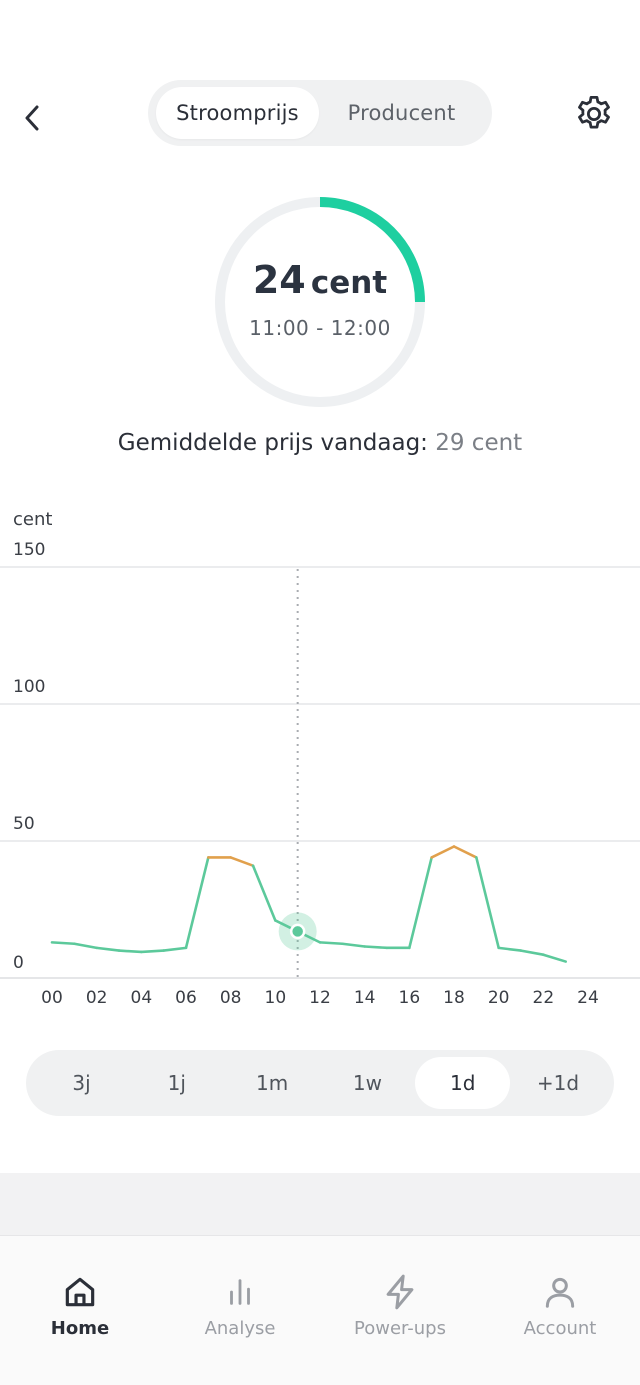 The width and height of the screenshot is (640, 1385). Describe the element at coordinates (240, 1328) in the screenshot. I see `nav-item-label: Analyse` at that location.